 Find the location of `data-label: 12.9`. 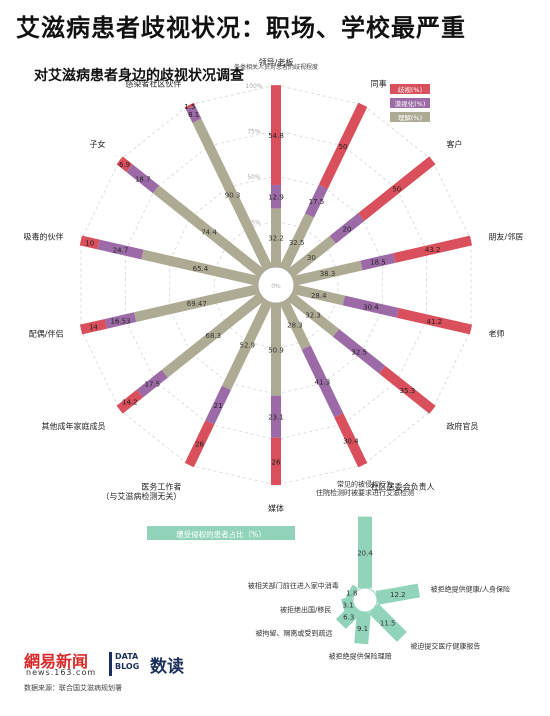

data-label: 12.9 is located at coordinates (276, 198).